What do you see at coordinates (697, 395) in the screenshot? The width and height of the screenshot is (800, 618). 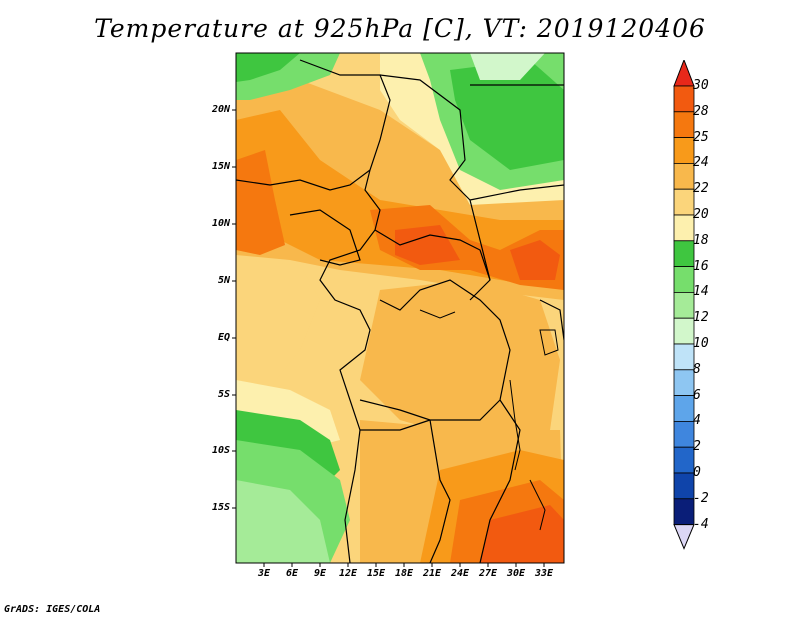 I see `colorbar-label: 6` at bounding box center [697, 395].